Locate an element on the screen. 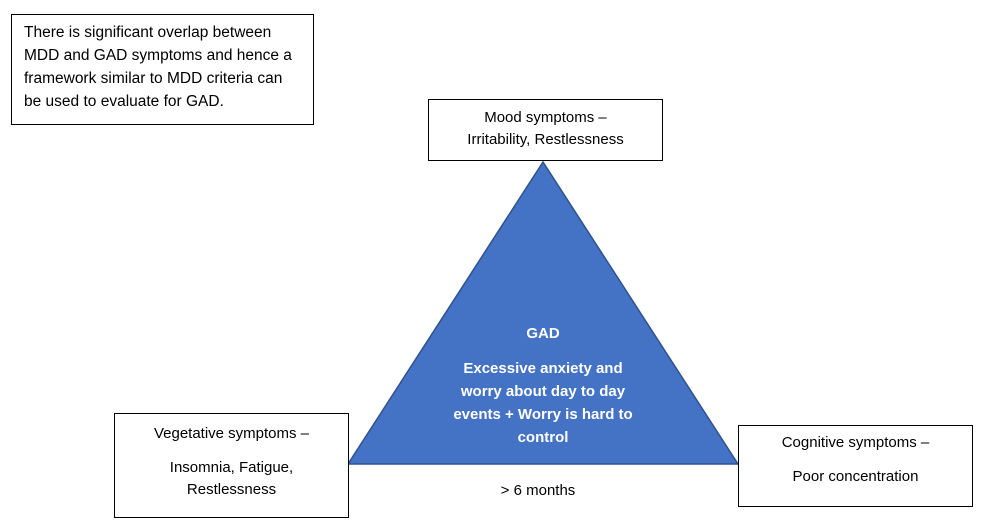  mood-symptoms-title: Mood symptoms – is located at coordinates (545, 117).